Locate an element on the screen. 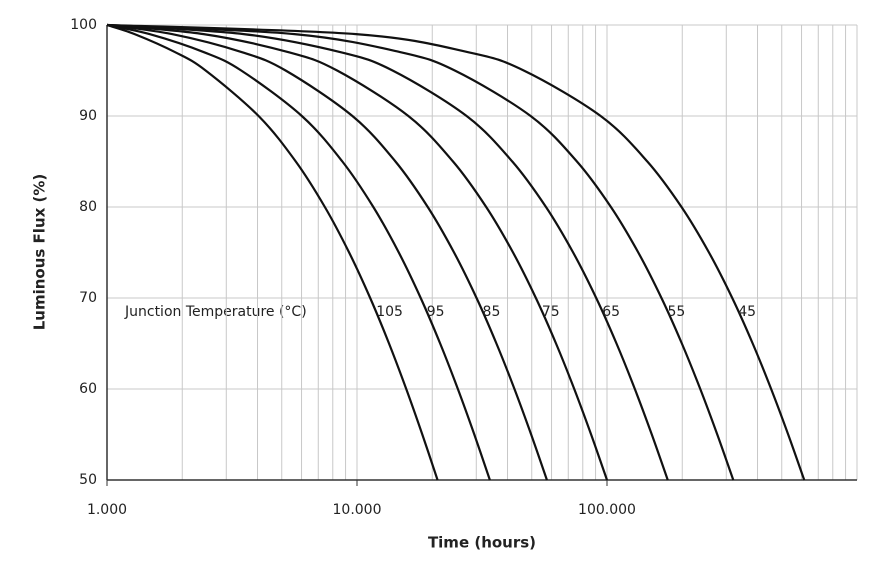 The image size is (890, 569). x-tick-label: 100.000 is located at coordinates (607, 510).